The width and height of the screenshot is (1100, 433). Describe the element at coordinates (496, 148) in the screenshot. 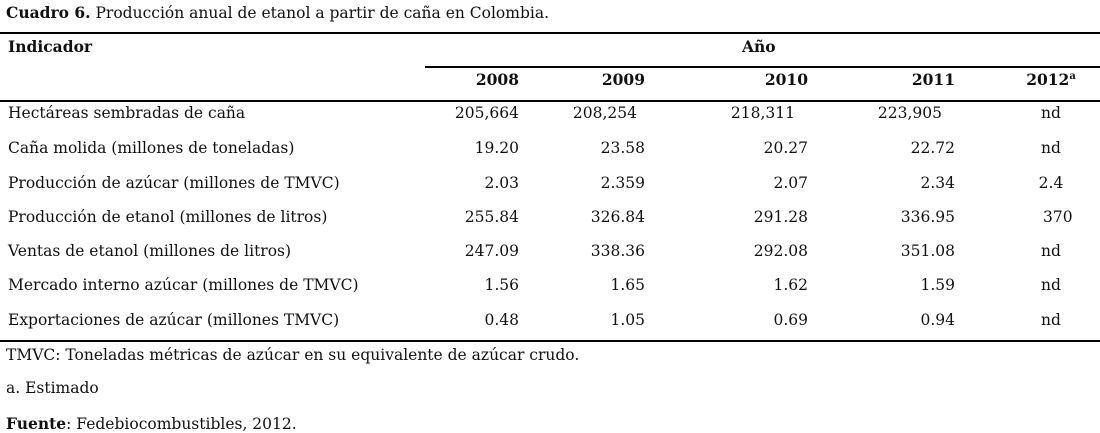

I see `cell-value: 19.20` at that location.